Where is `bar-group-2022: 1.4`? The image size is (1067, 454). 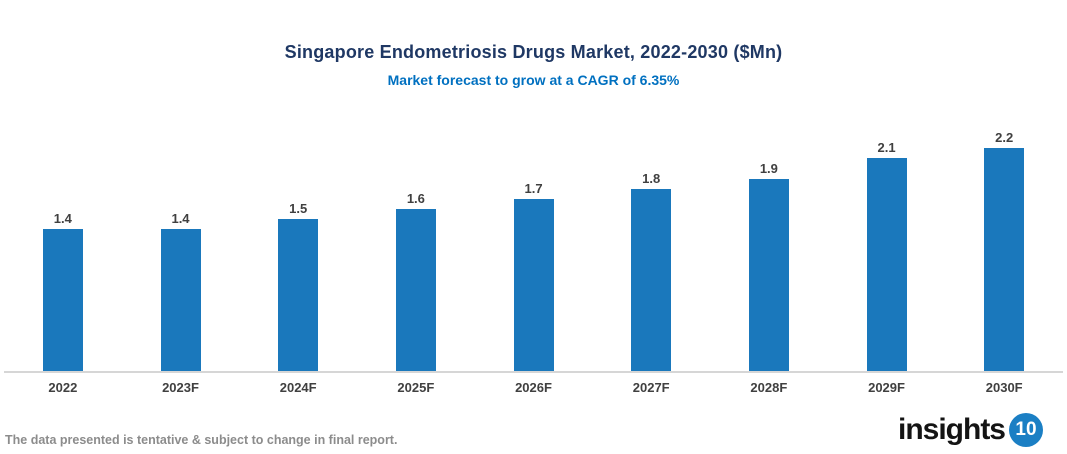
bar-group-2022: 1.4 is located at coordinates (63, 291).